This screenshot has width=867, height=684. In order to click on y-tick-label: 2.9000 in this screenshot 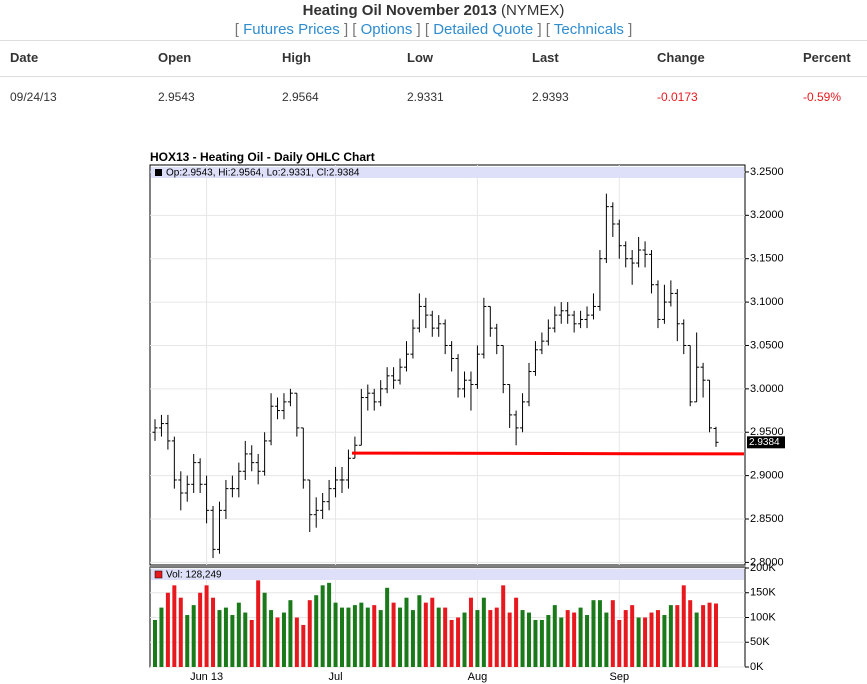, I will do `click(767, 476)`.